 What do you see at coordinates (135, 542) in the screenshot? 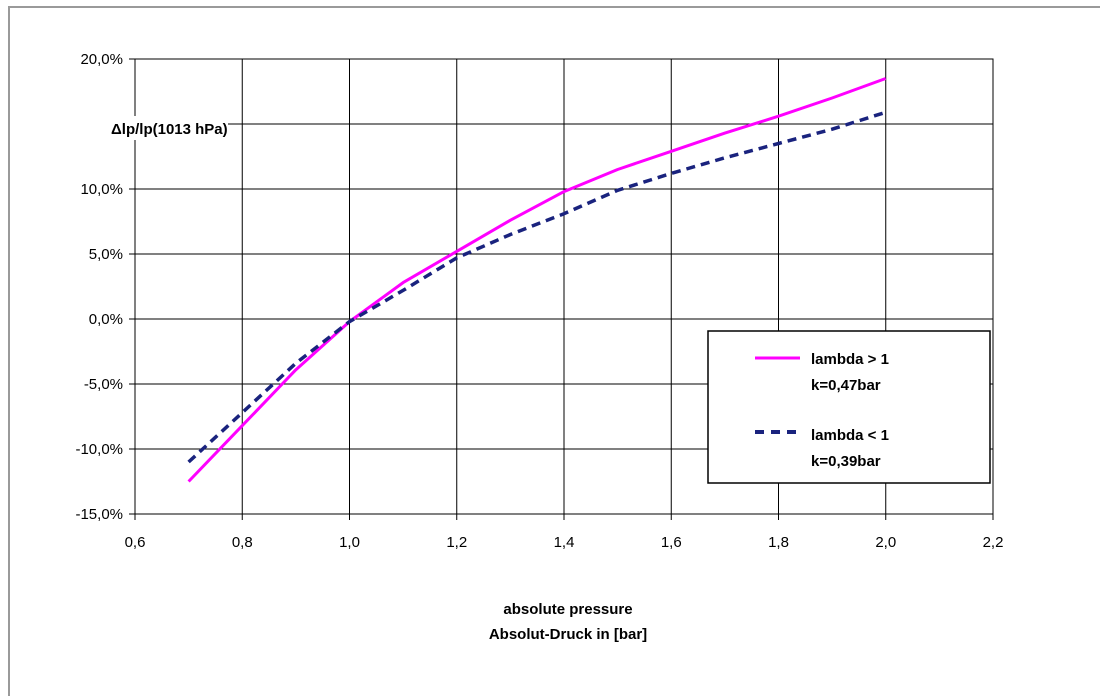
I see `x-tick-label: 0,6` at bounding box center [135, 542].